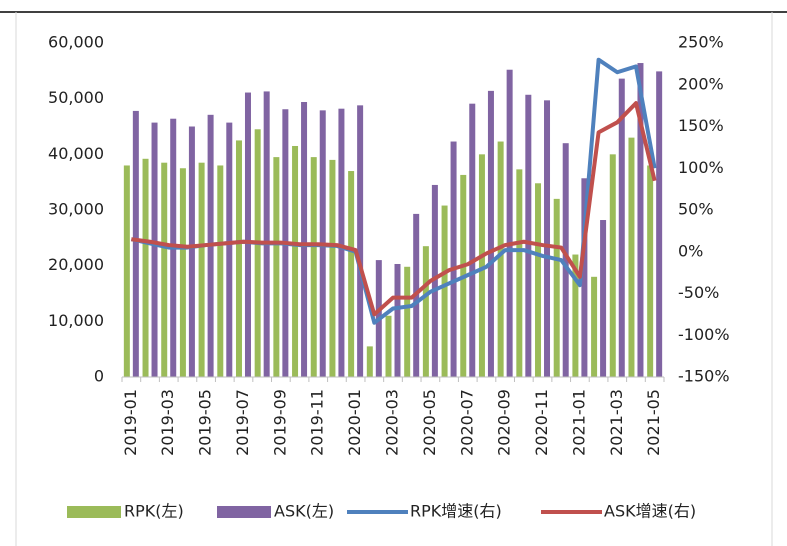  What do you see at coordinates (76, 153) in the screenshot?
I see `y-tick-label: 40,000` at bounding box center [76, 153].